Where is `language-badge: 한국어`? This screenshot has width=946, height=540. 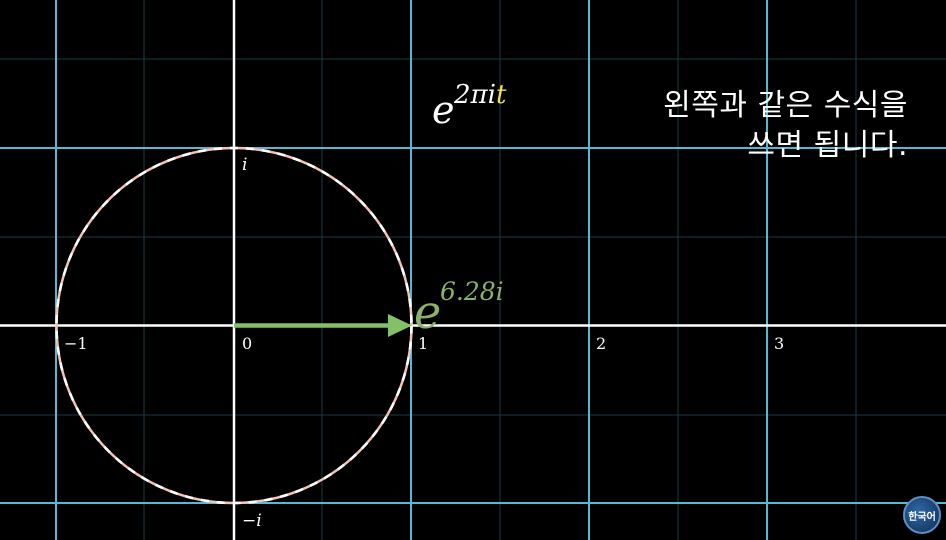
language-badge: 한국어 is located at coordinates (922, 515).